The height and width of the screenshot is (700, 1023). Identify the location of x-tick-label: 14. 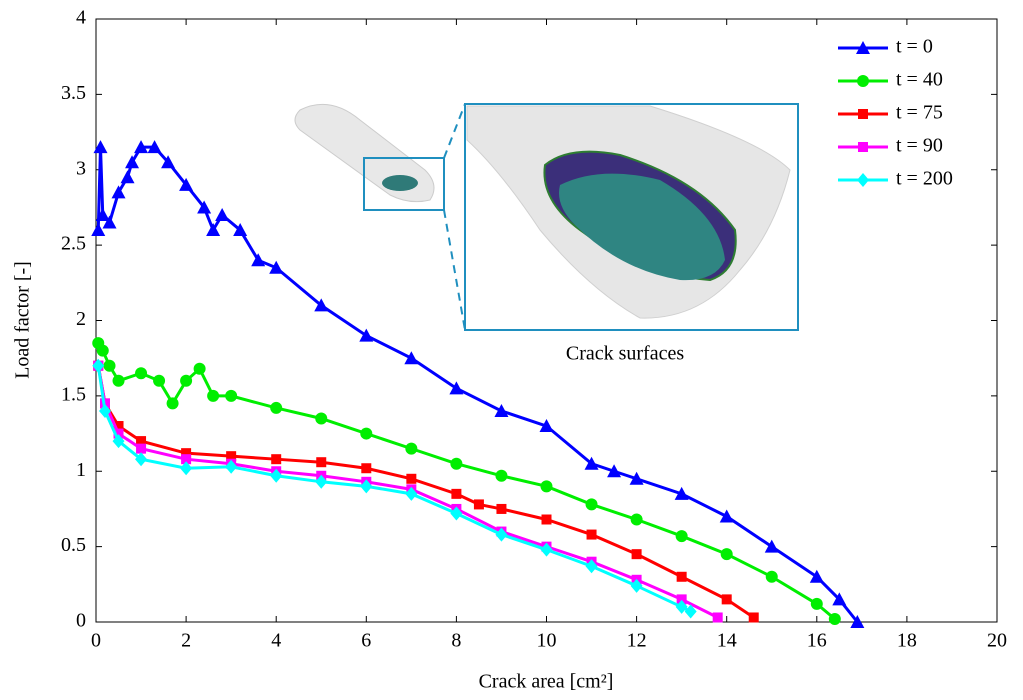
(727, 641).